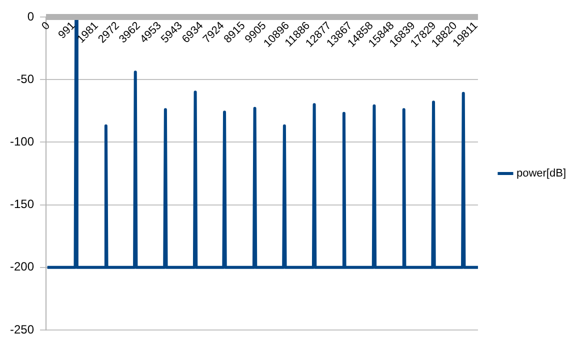  Describe the element at coordinates (541, 174) in the screenshot. I see `legend-label: power[dB]` at that location.